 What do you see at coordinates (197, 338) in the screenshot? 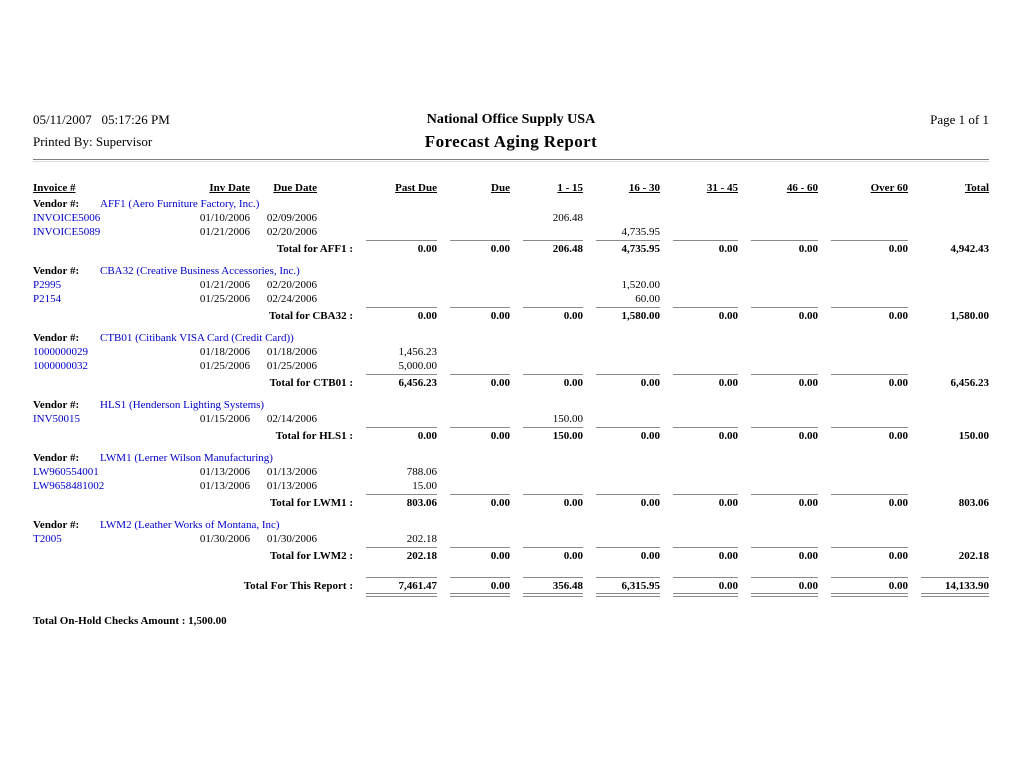
I see `vendor-name-link: CTB01 (Citibank VISA Card (Credit Card))` at bounding box center [197, 338].